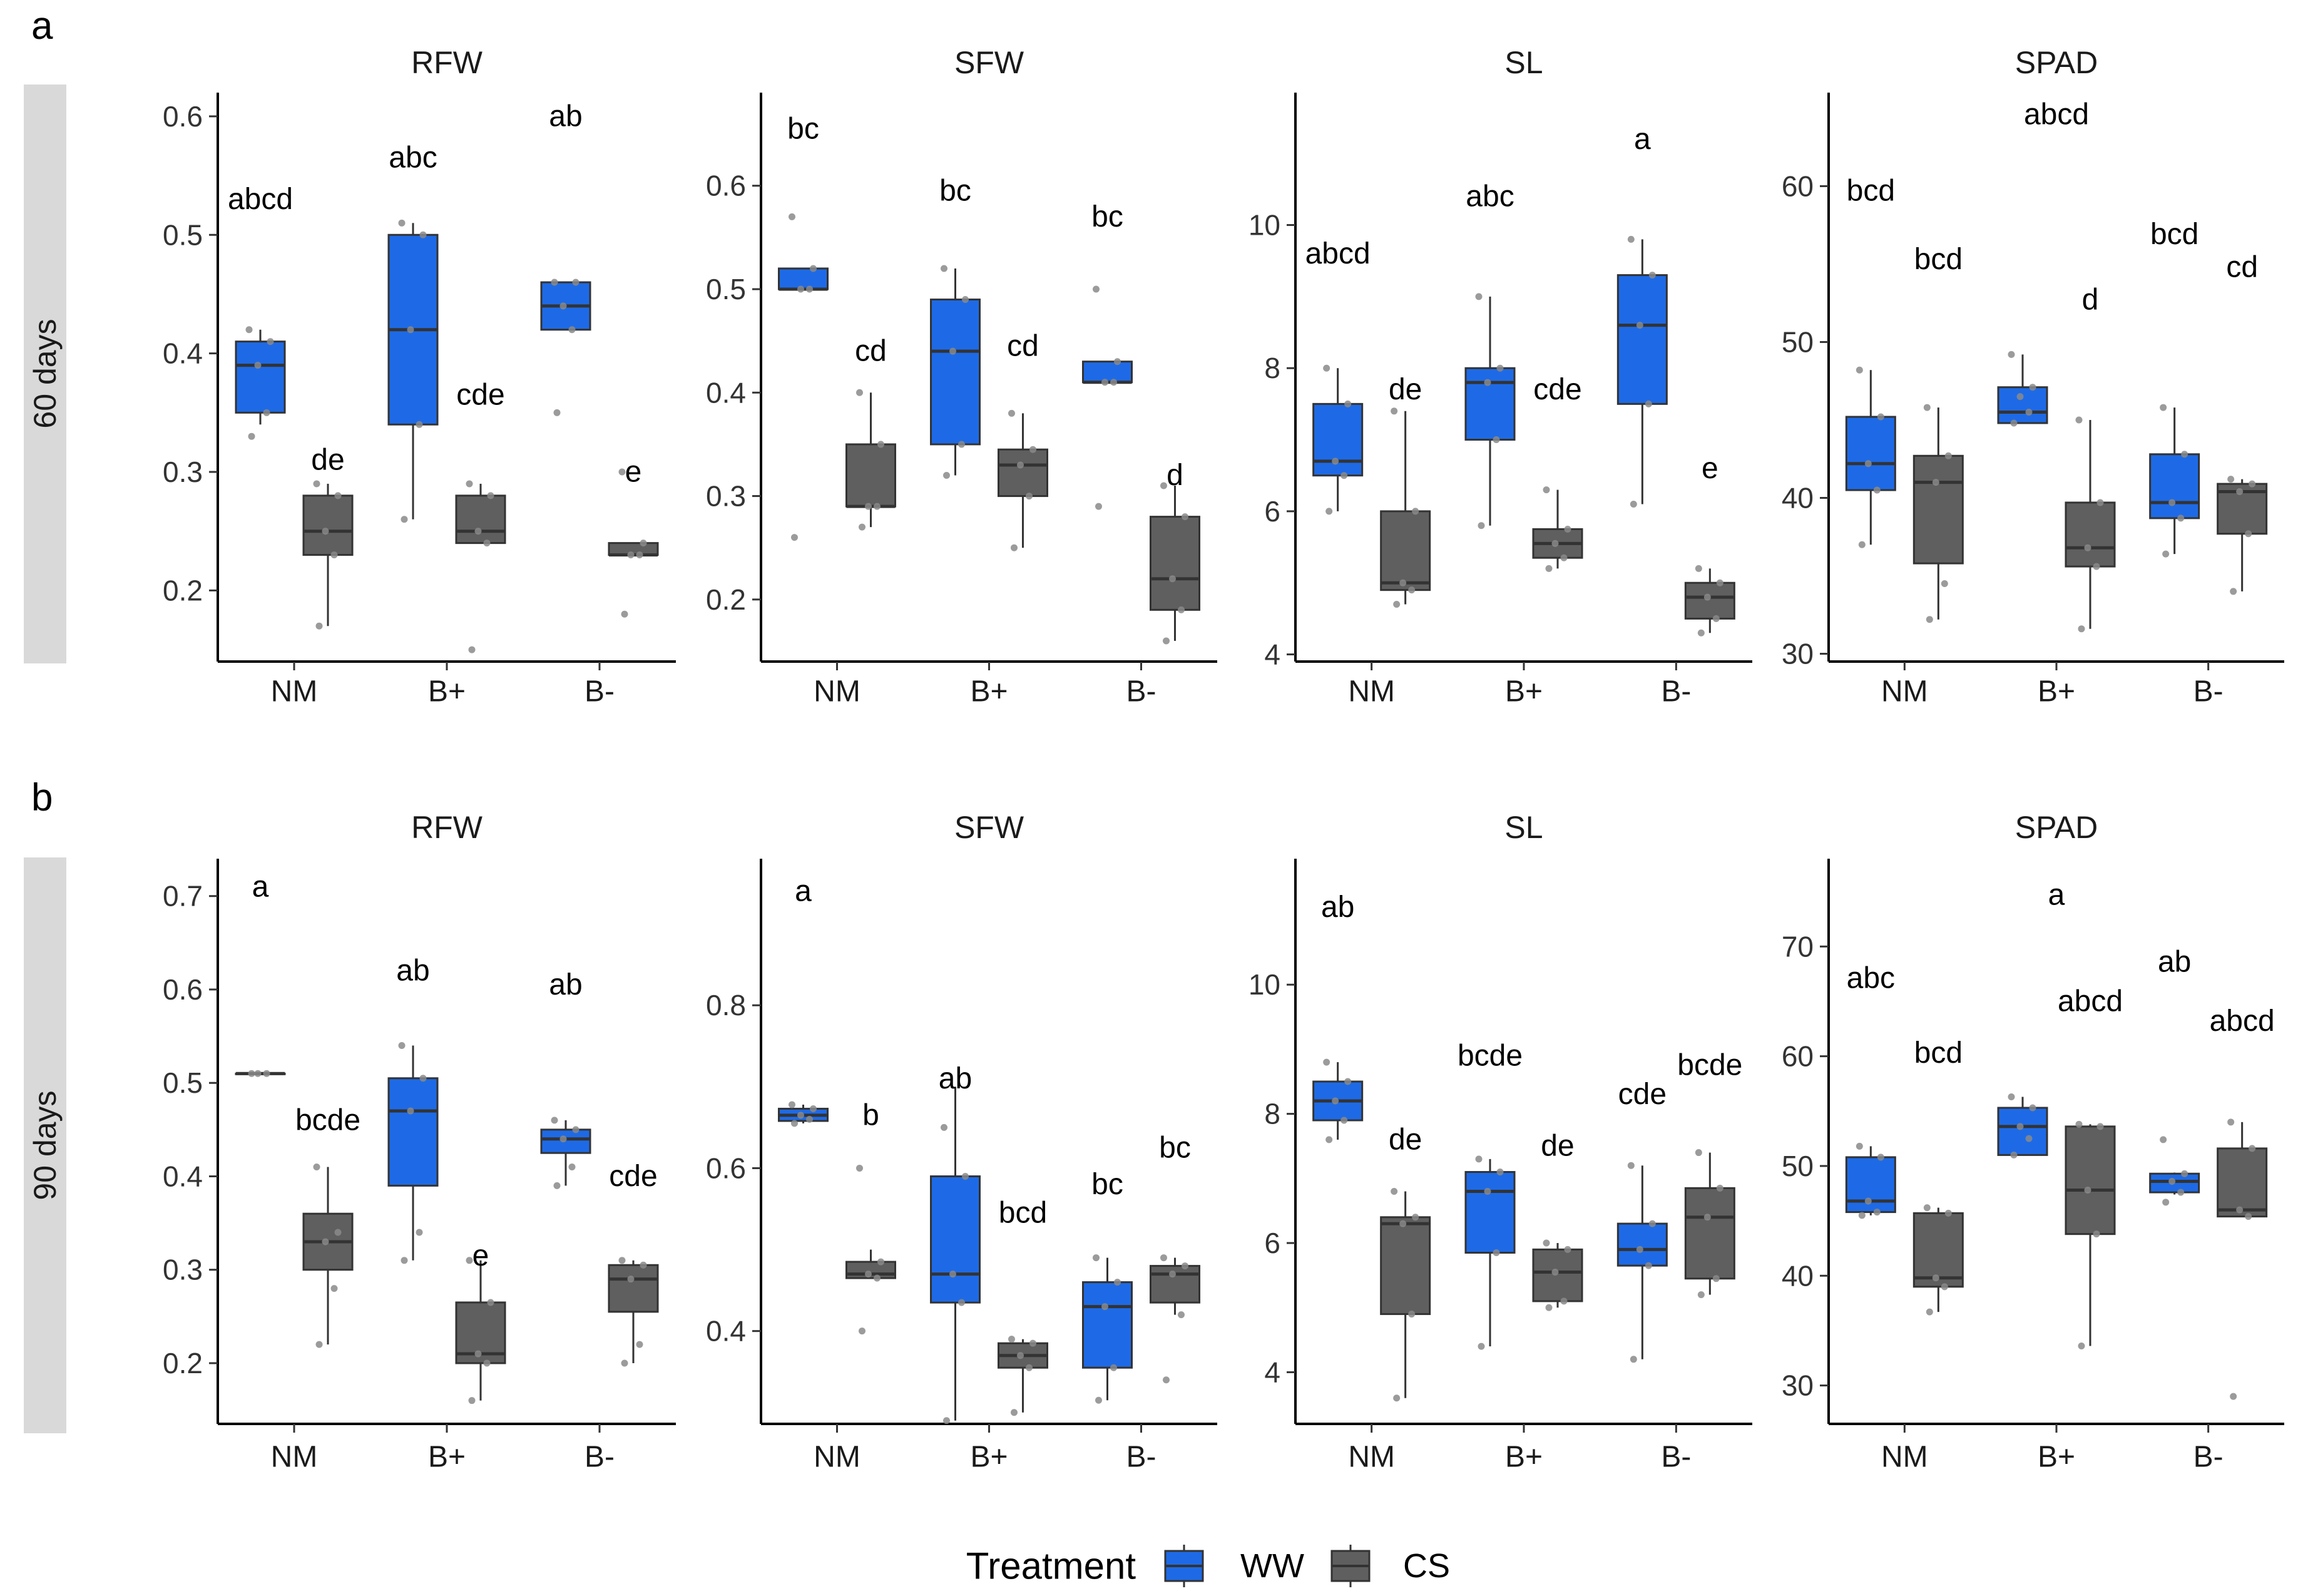  I want to click on box-cs-nm, so click(1938, 513).